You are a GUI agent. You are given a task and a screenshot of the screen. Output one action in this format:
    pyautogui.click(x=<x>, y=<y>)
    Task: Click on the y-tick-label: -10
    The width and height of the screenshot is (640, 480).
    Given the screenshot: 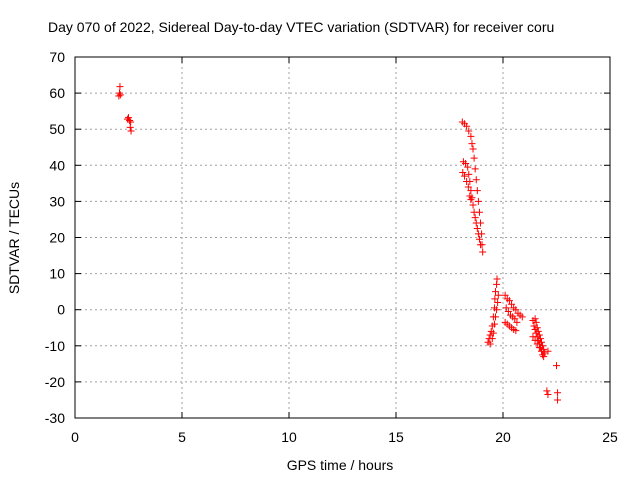 What is the action you would take?
    pyautogui.click(x=55, y=346)
    